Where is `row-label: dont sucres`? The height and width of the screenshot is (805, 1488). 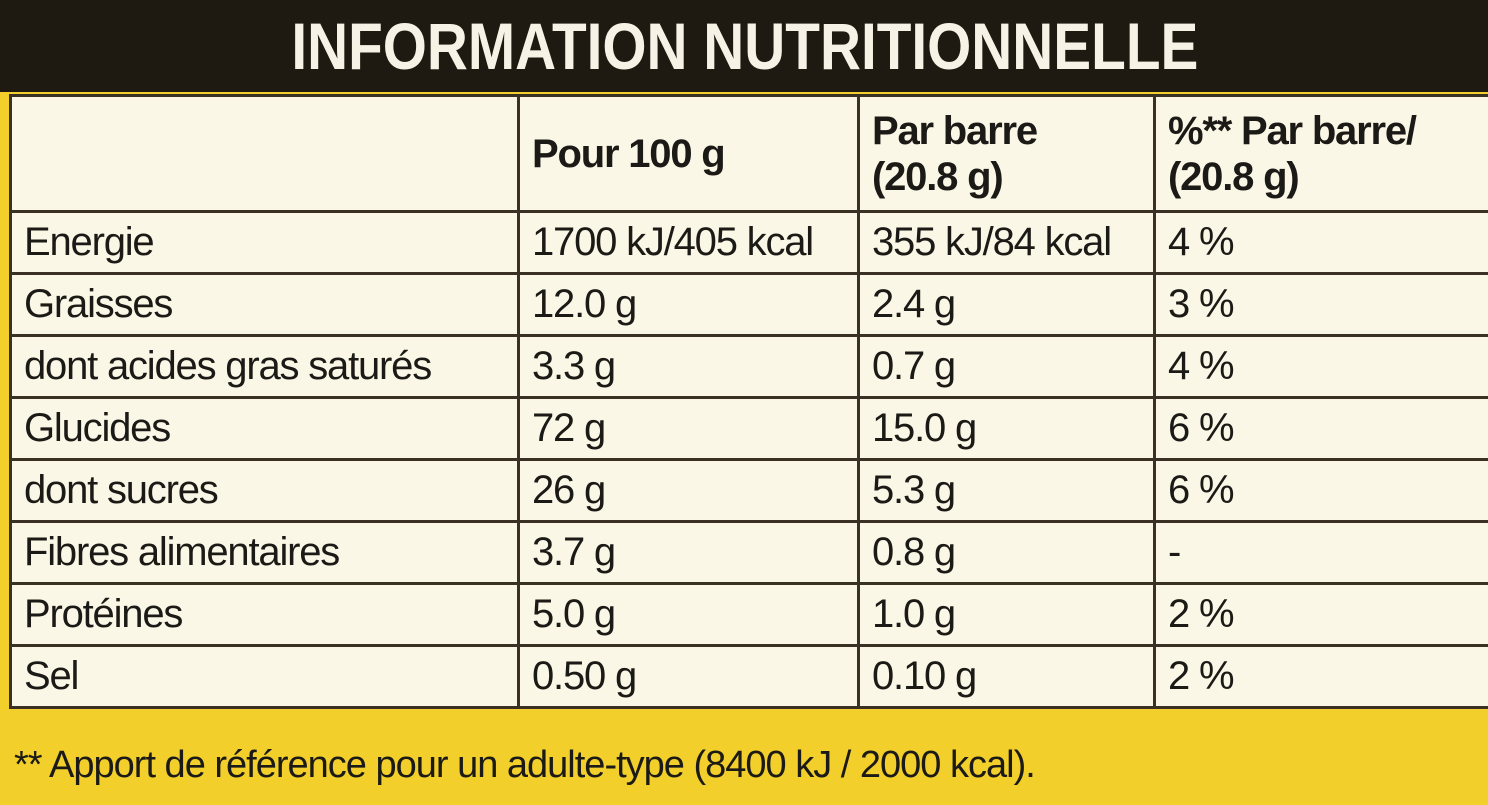 row-label: dont sucres is located at coordinates (264, 490).